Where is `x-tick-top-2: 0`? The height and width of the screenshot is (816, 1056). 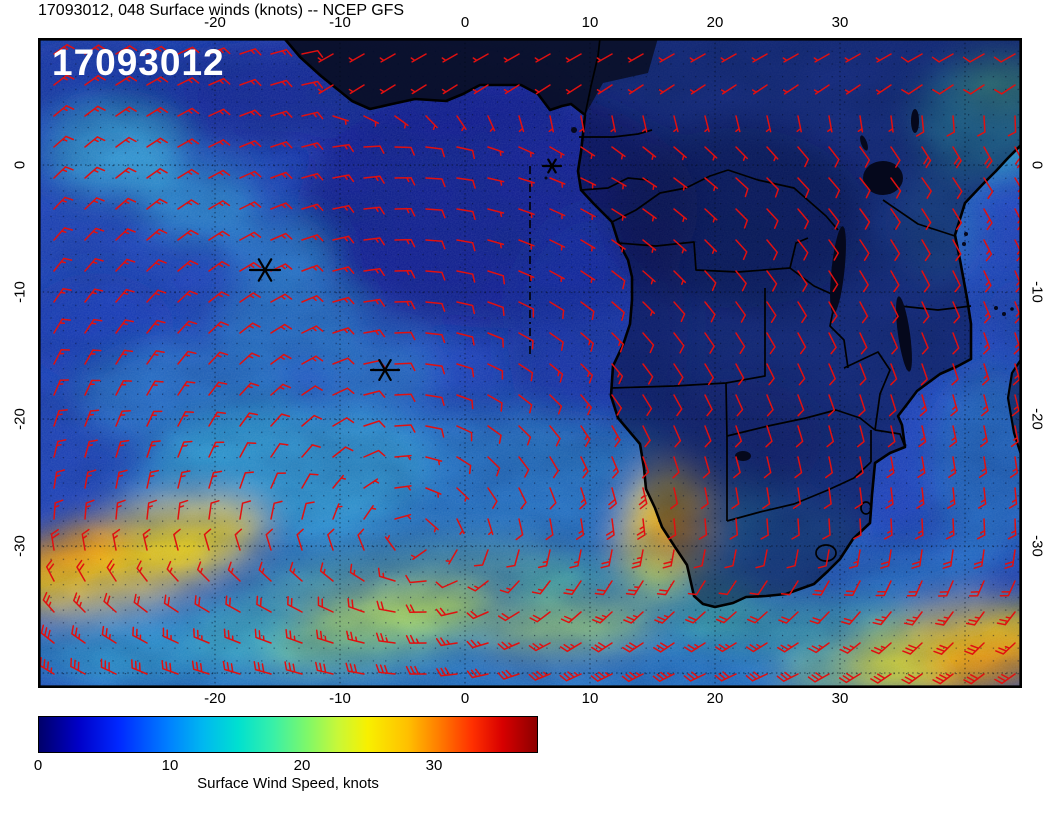
x-tick-top-2: 0 is located at coordinates (465, 22).